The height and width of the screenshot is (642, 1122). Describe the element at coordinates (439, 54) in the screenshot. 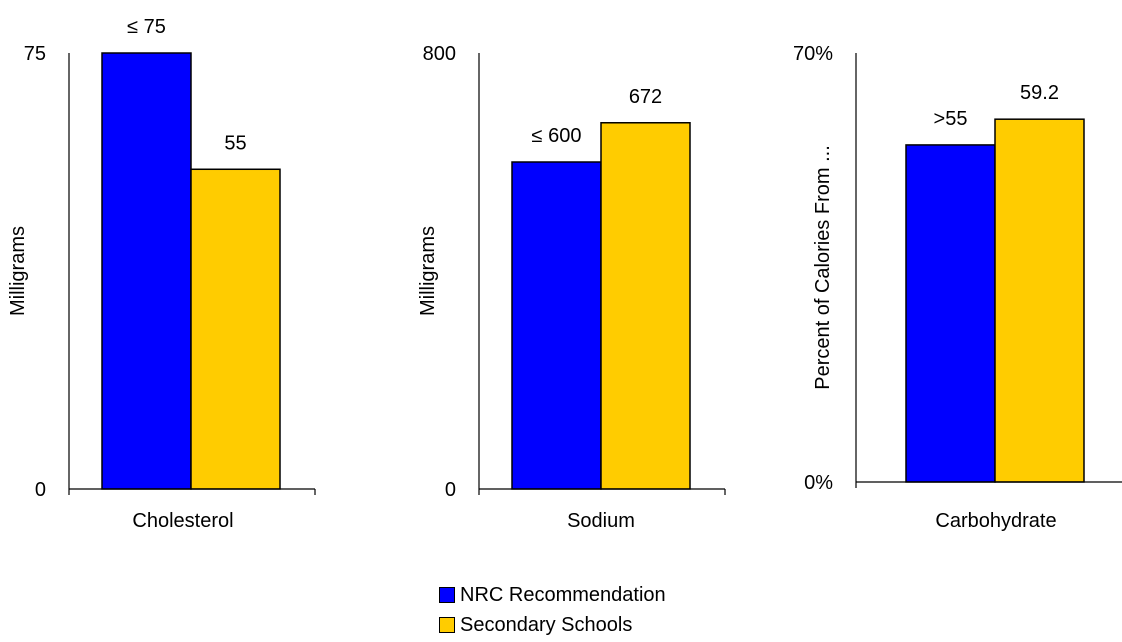

I see `chart-2-y-tick-label-max: 800` at that location.